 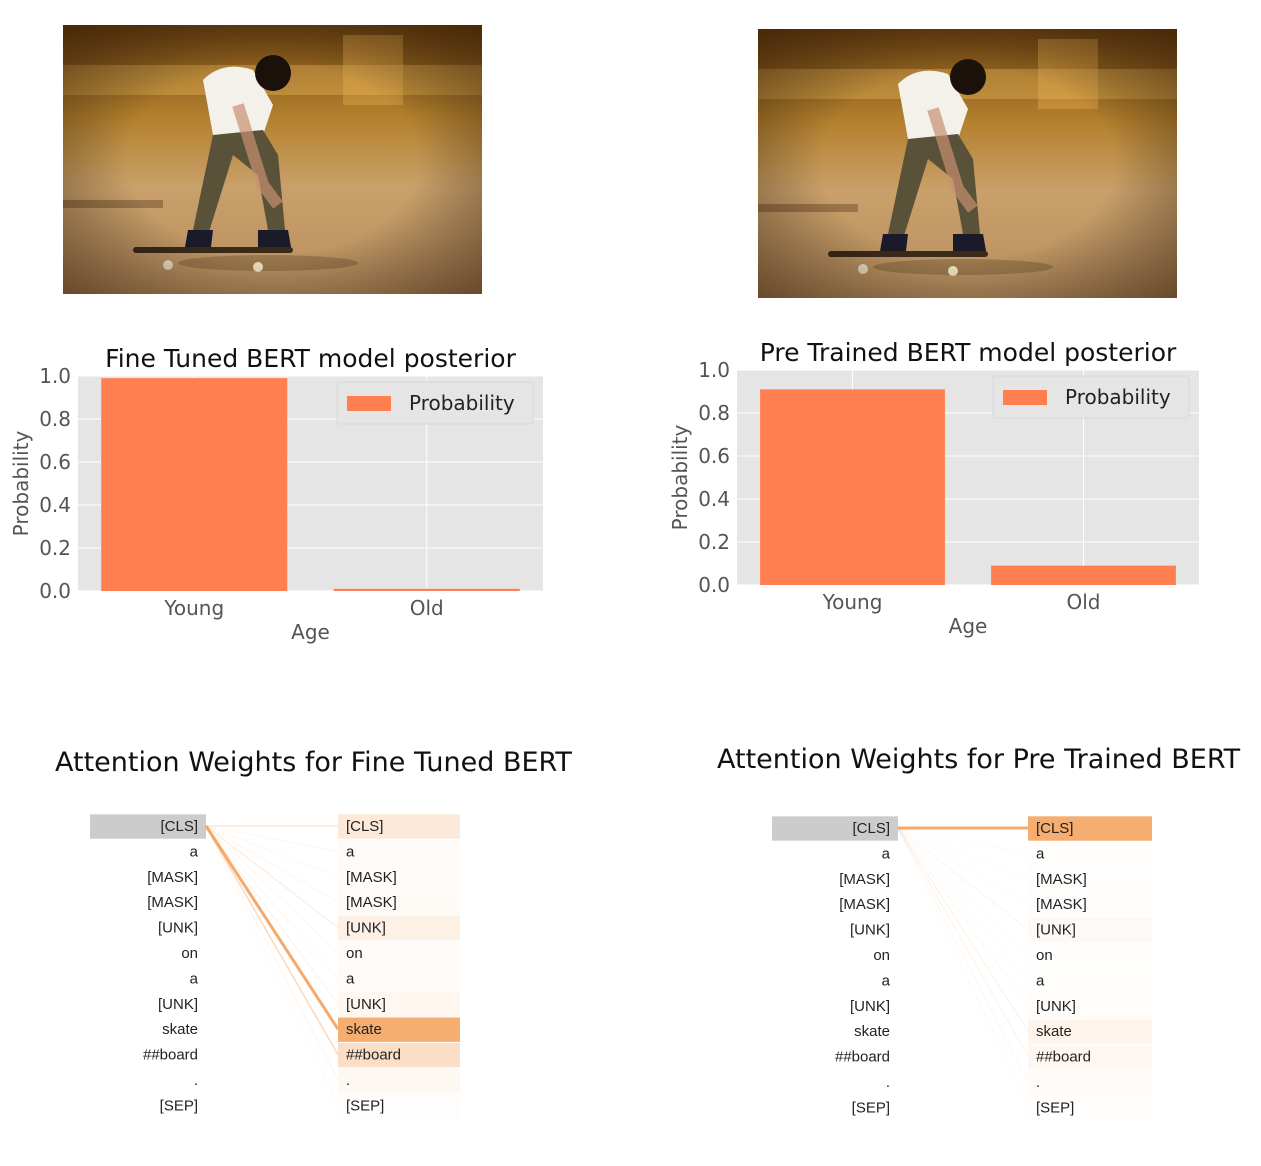 What do you see at coordinates (1025, 397) in the screenshot?
I see `legend-swatch` at bounding box center [1025, 397].